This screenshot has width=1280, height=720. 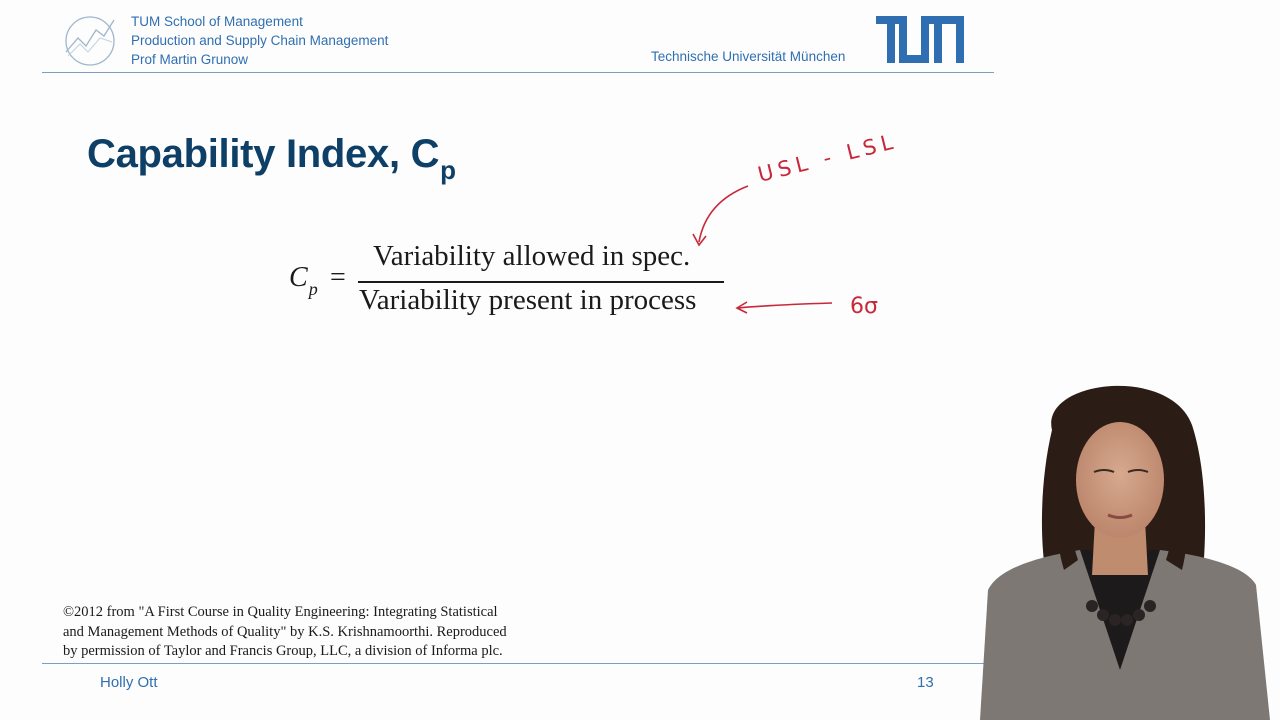 I want to click on formula-lhs: Cp, so click(x=303, y=280).